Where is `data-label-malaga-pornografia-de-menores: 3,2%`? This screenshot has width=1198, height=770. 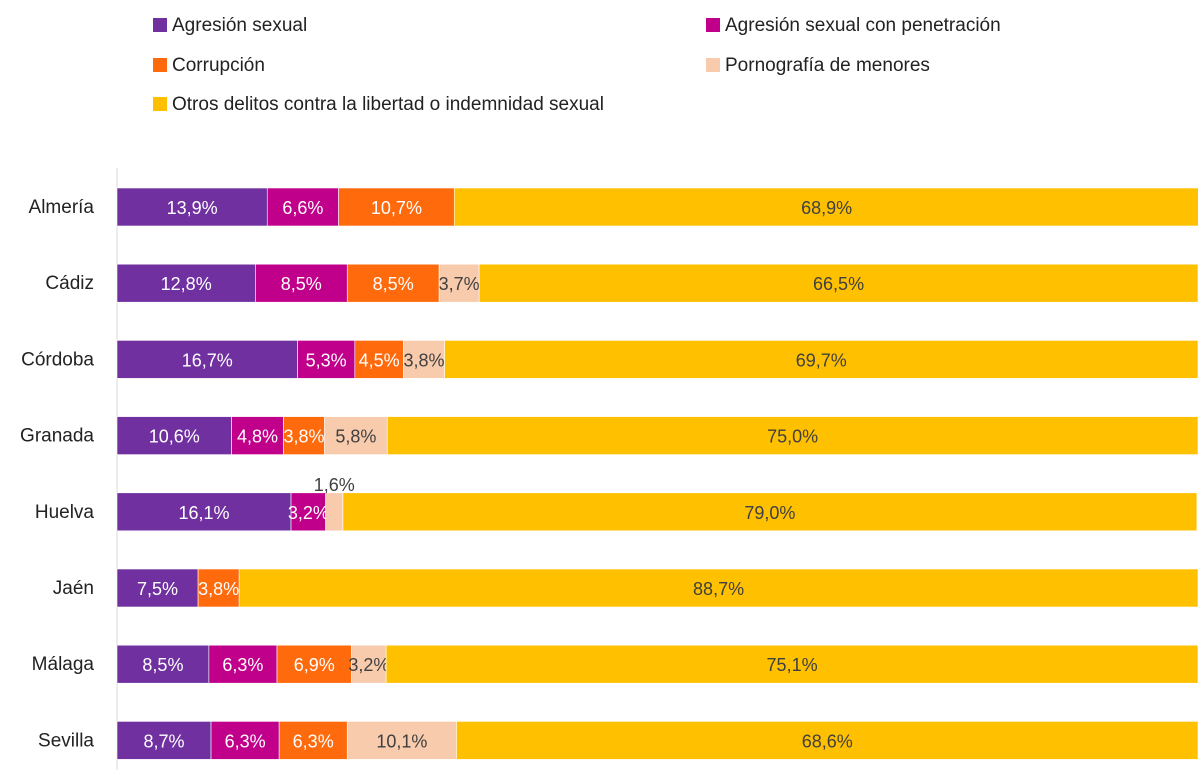
data-label-malaga-pornografia-de-menores: 3,2% is located at coordinates (368, 665).